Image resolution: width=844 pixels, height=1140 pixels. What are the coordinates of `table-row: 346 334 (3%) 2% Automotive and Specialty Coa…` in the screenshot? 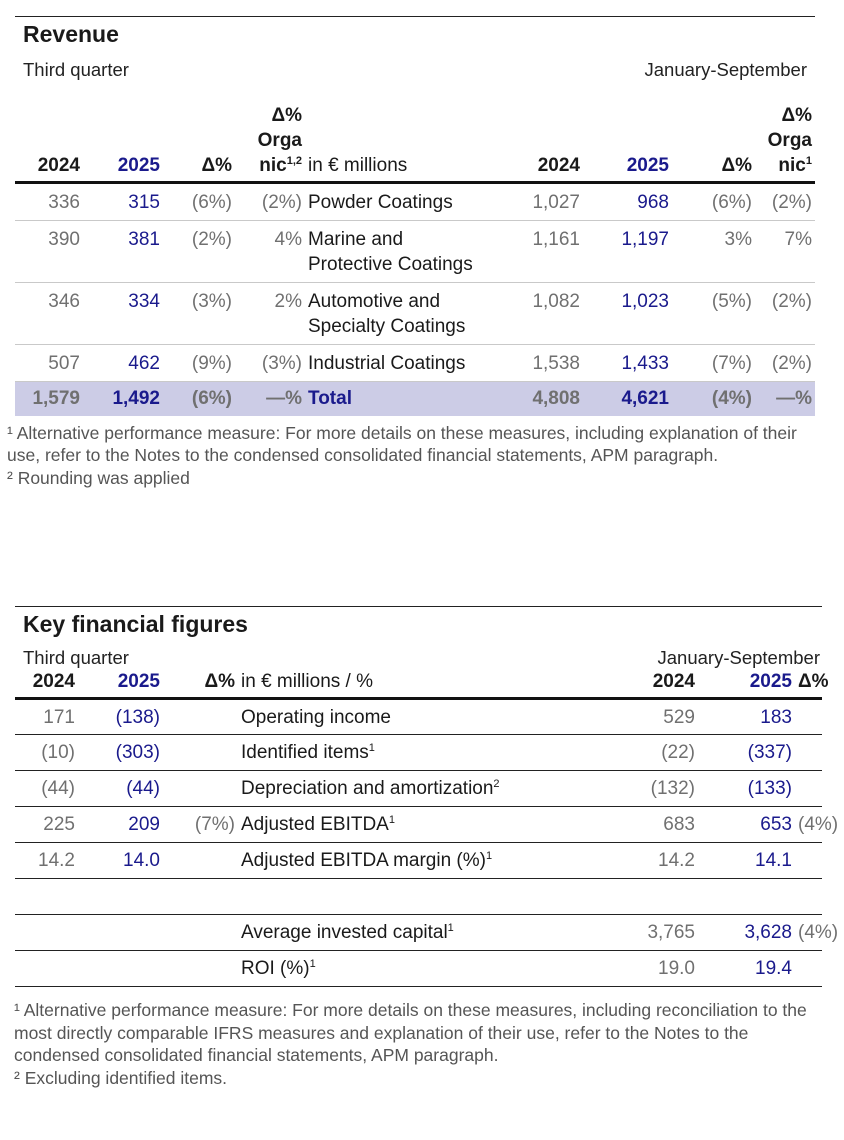 It's located at (415, 313).